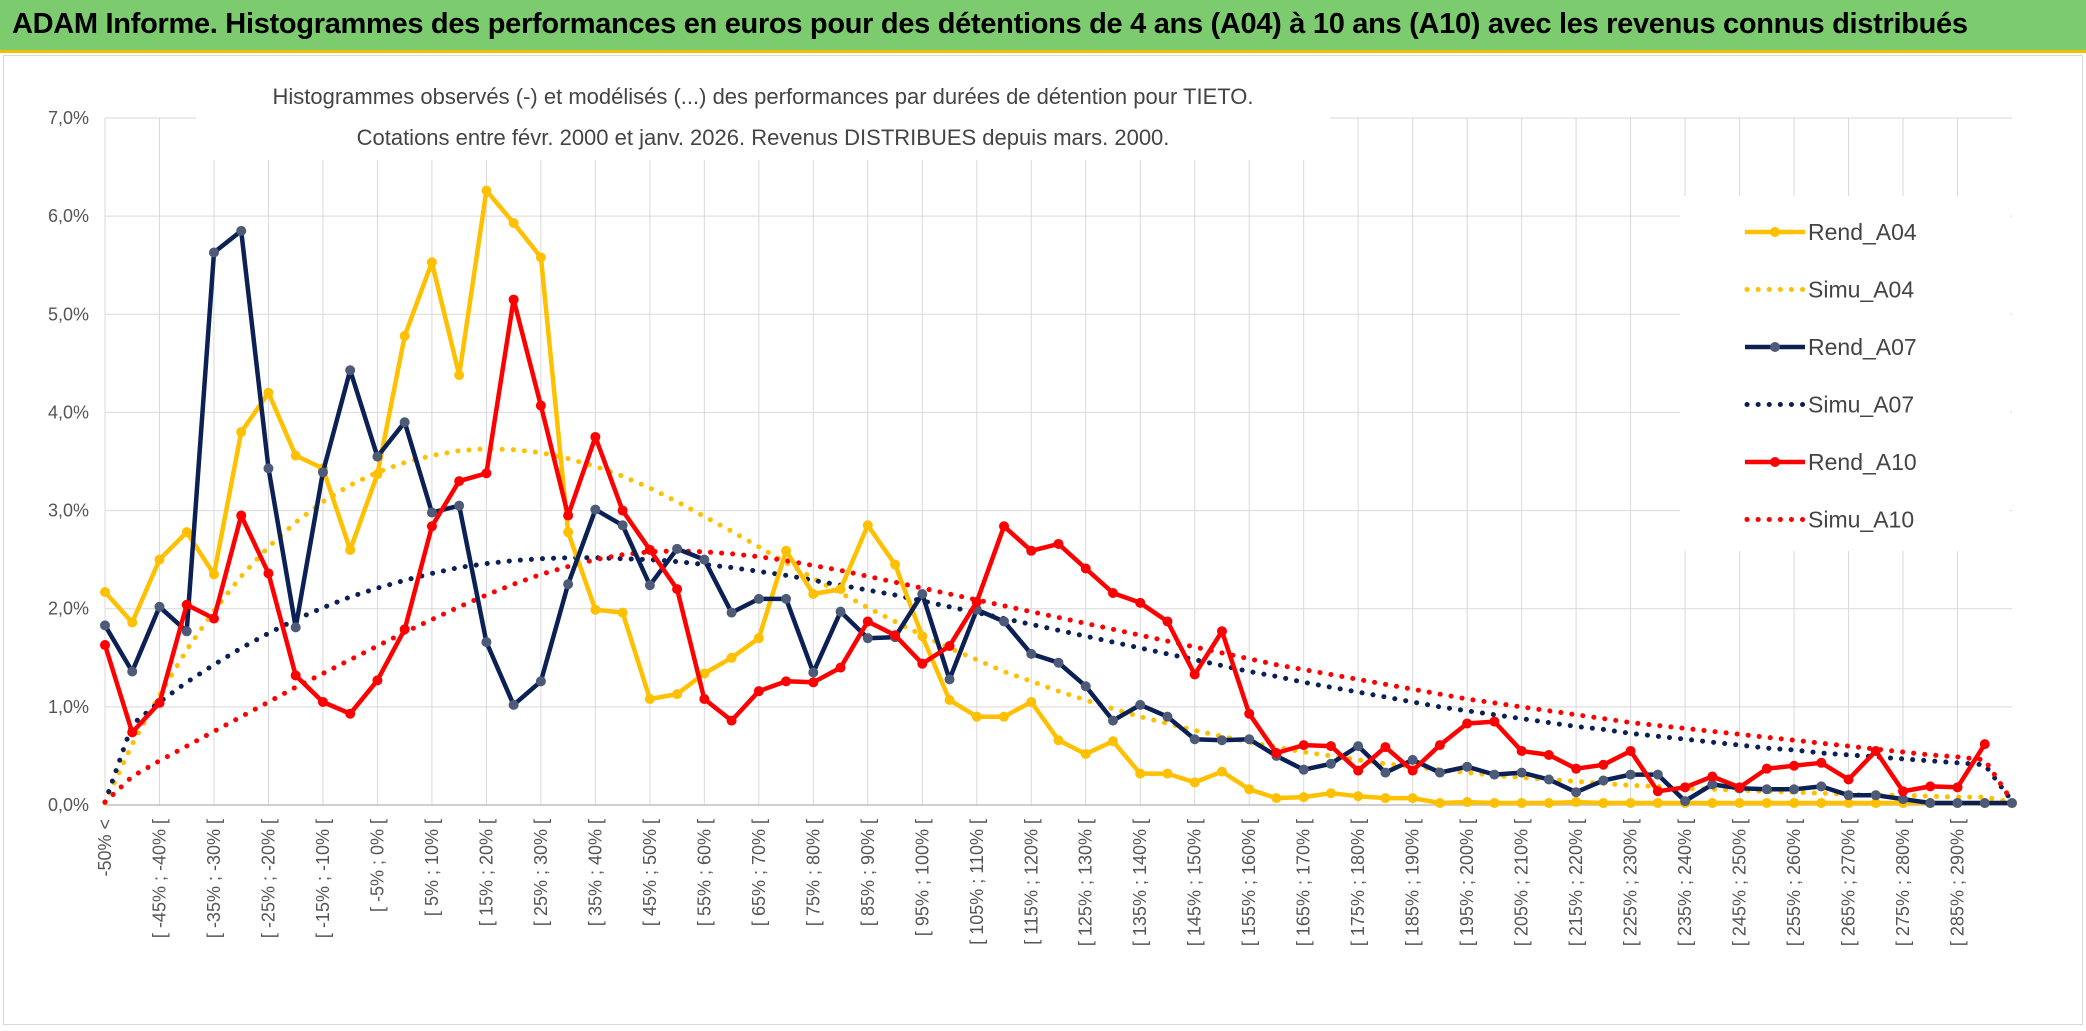  Describe the element at coordinates (68, 707) in the screenshot. I see `y-tick-label: 1,0%` at that location.